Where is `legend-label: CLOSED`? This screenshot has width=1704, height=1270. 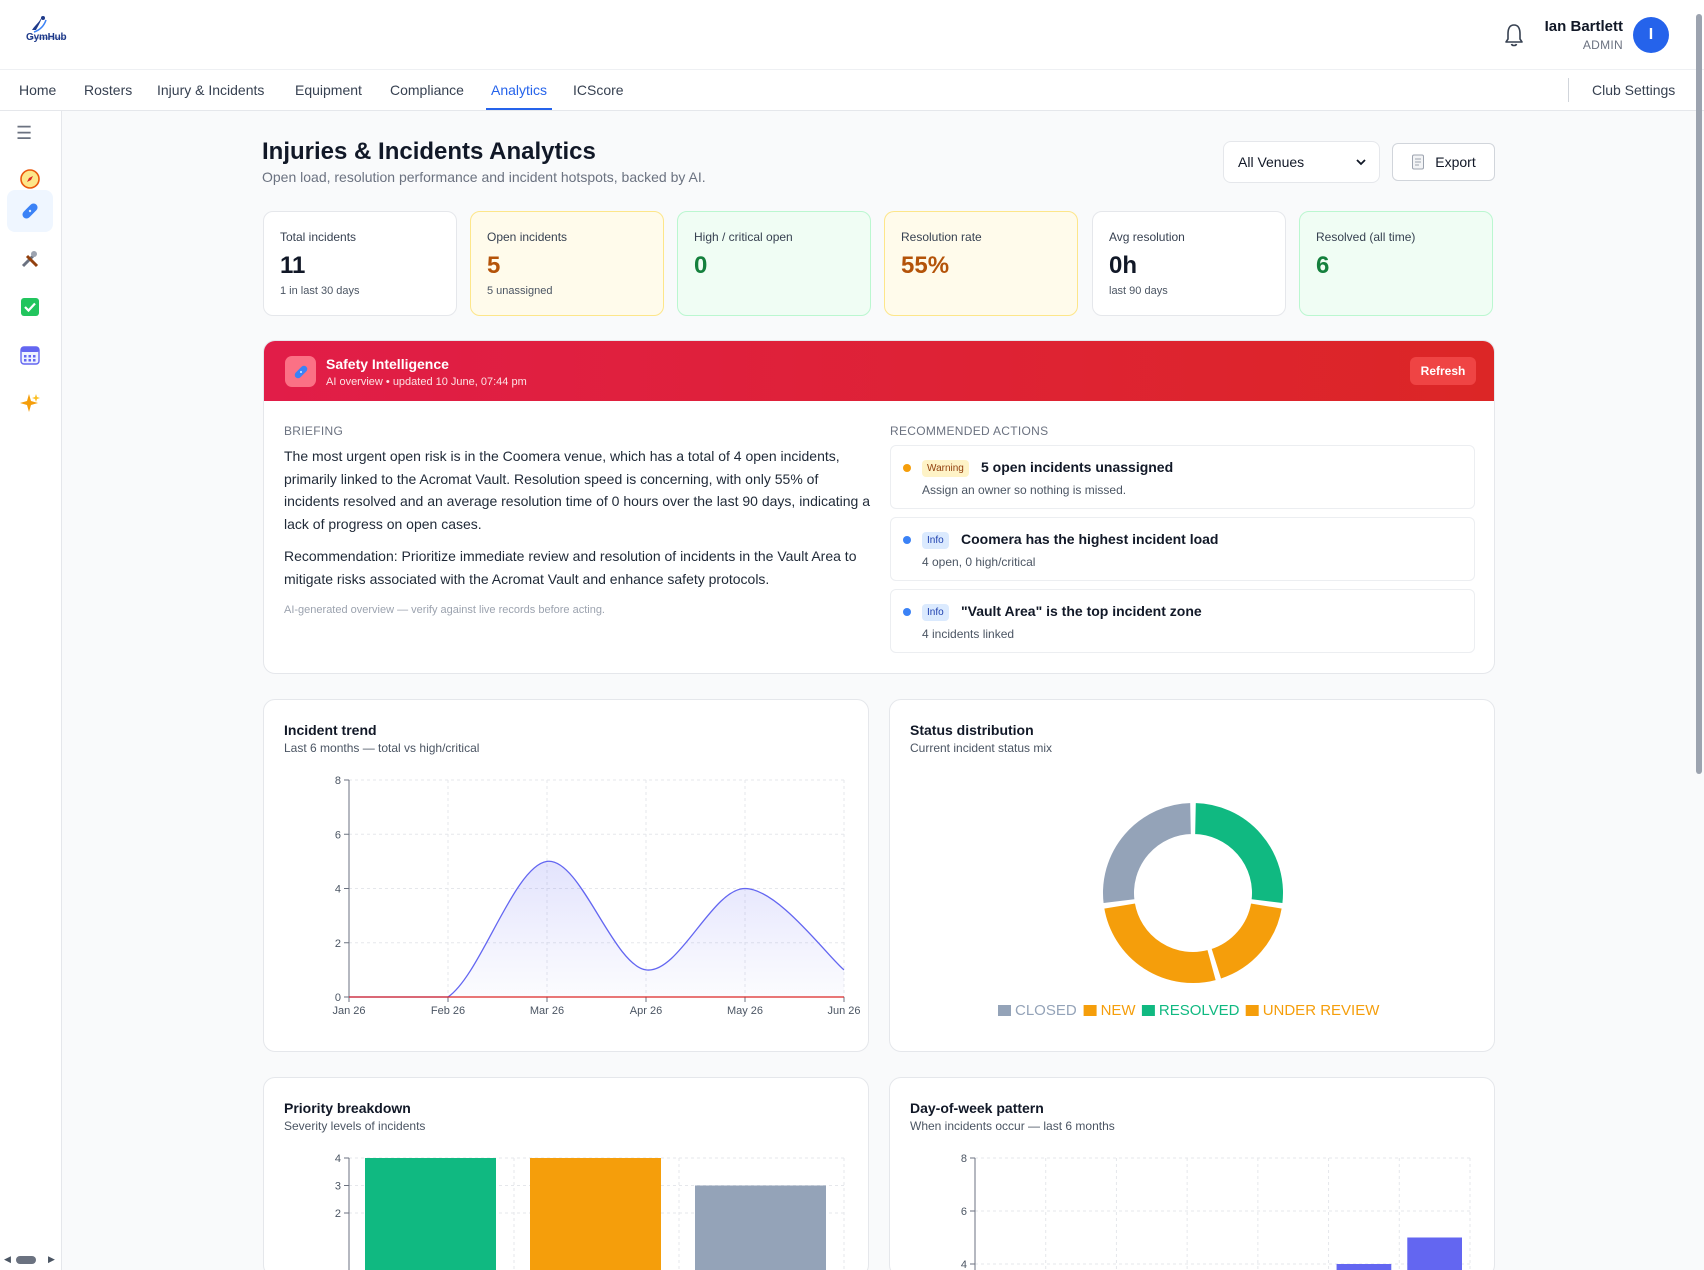
legend-label: CLOSED is located at coordinates (1046, 1010).